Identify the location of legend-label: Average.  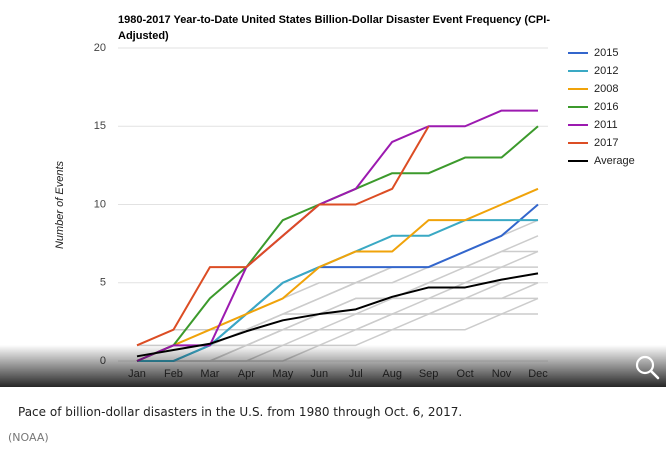
(614, 161).